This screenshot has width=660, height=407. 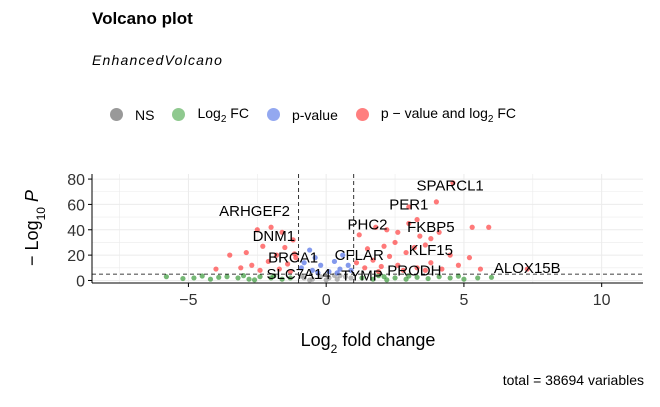 I want to click on gene-label: PER1, so click(x=408, y=204).